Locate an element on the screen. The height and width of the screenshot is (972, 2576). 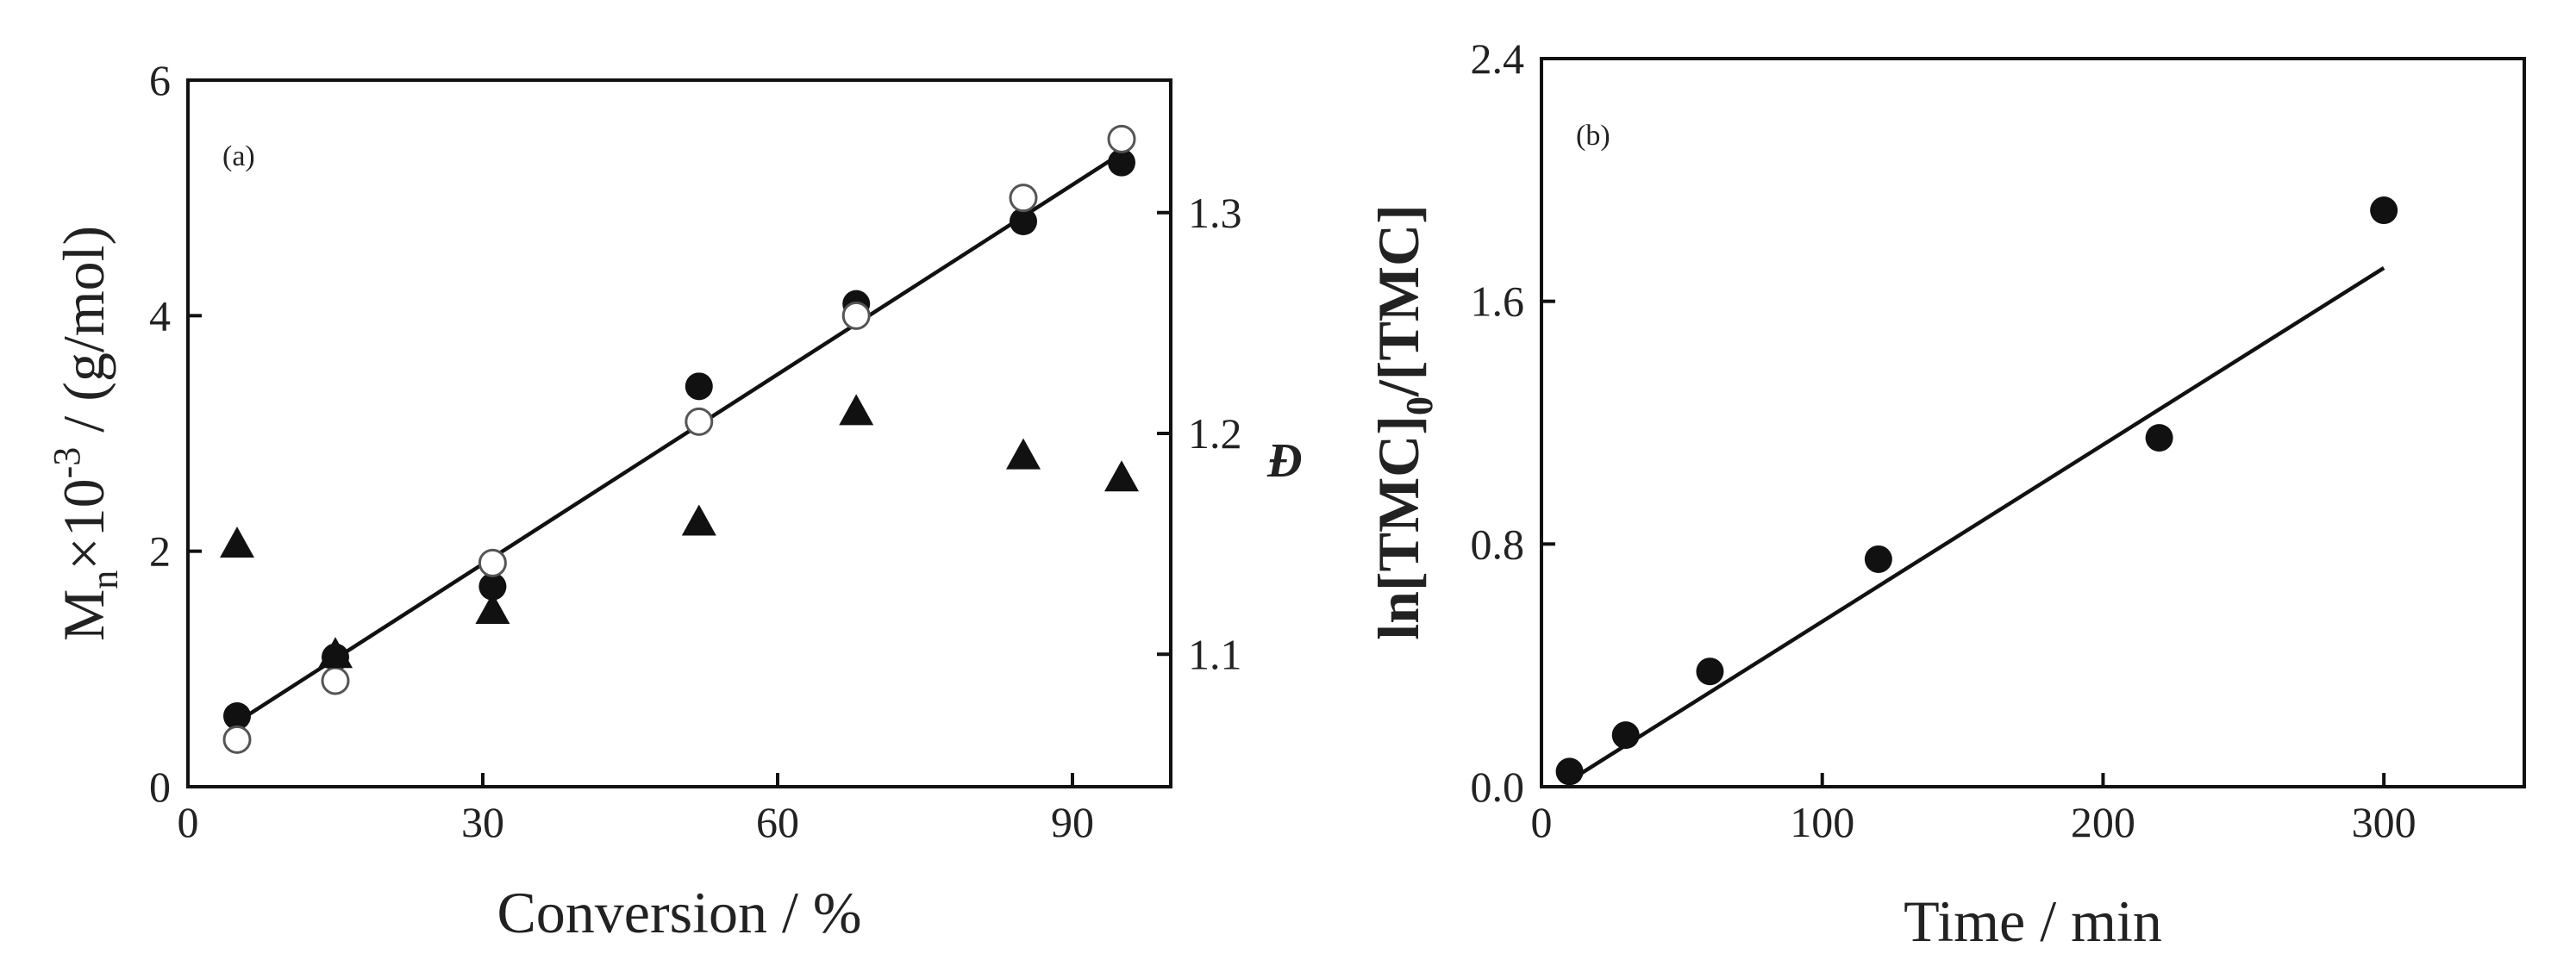
y-tick-label: 4 is located at coordinates (160, 315).